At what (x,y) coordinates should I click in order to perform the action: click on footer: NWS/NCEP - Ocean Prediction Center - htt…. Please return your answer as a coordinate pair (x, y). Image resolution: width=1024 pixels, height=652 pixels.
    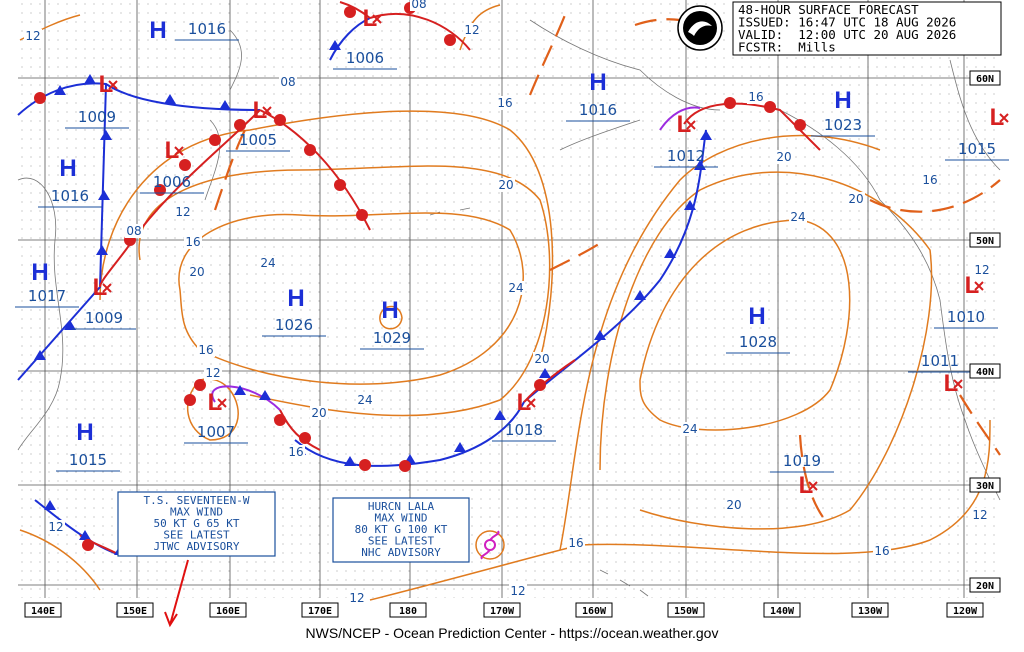
    Looking at the image, I should click on (512, 633).